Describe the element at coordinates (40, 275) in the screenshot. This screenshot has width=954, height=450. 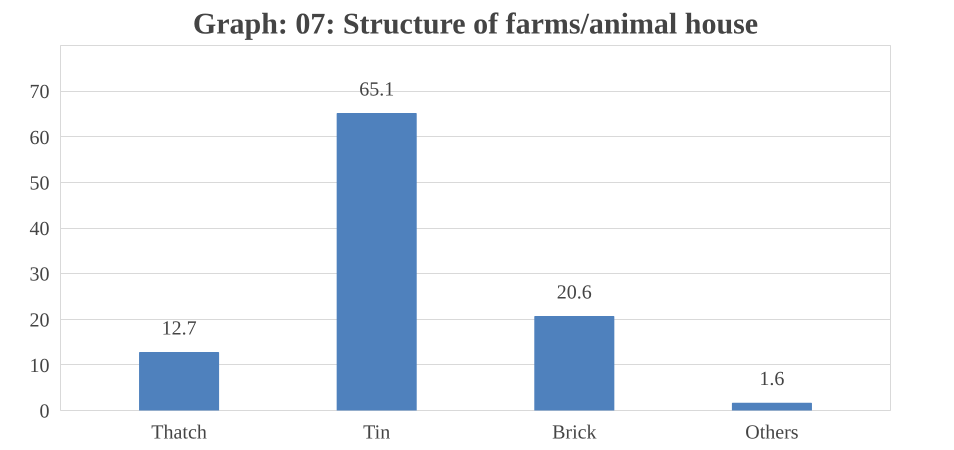
I see `y-tick-label: 30` at that location.